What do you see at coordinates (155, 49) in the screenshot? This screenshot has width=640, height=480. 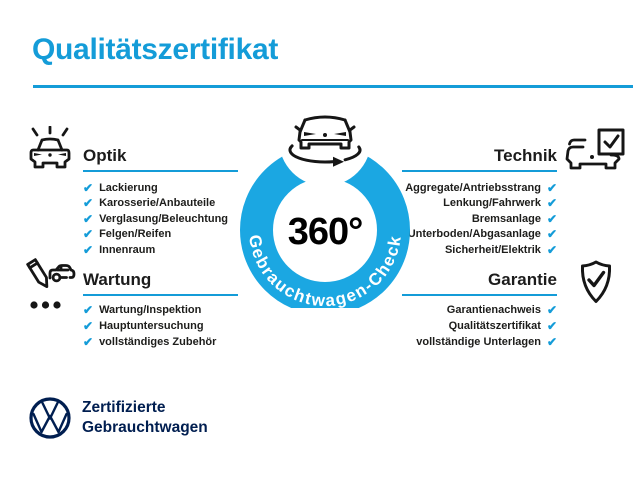 I see `page-title: Qualitätszertifikat` at bounding box center [155, 49].